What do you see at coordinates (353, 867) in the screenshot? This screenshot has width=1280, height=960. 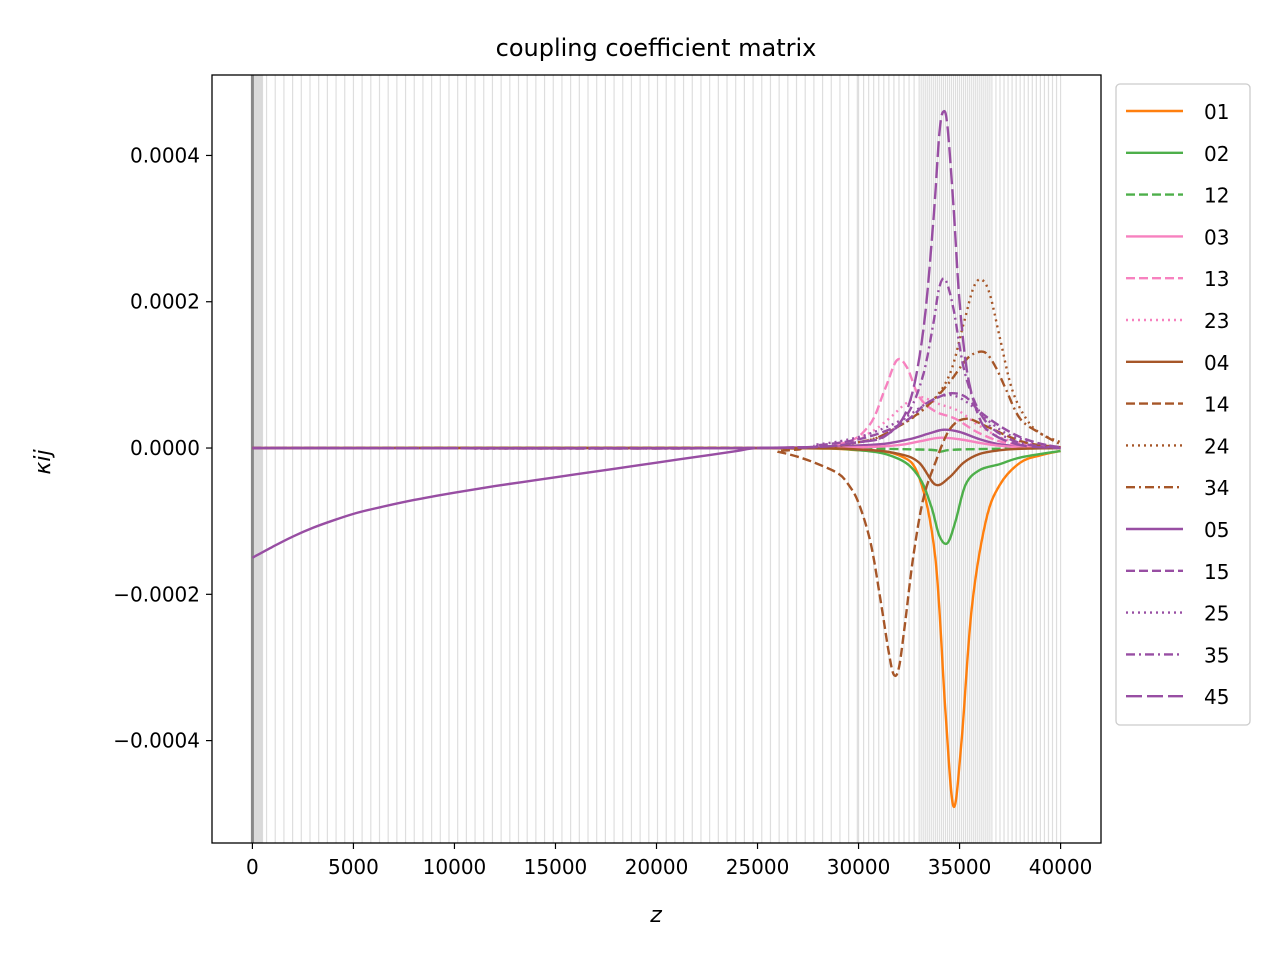 I see `x-tick-label: 5000` at bounding box center [353, 867].